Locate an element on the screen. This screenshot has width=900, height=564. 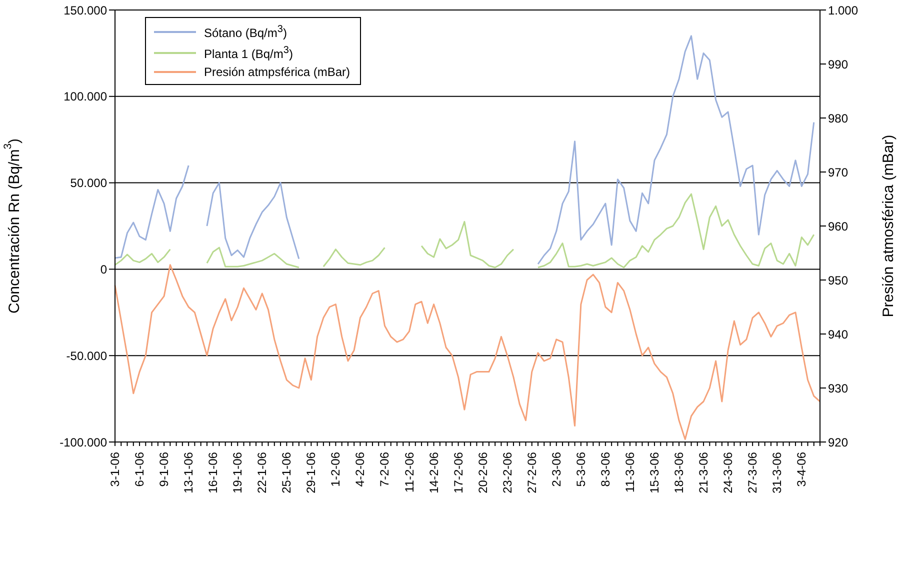
x-tick-label: 1-2-06 is located at coordinates (335, 469).